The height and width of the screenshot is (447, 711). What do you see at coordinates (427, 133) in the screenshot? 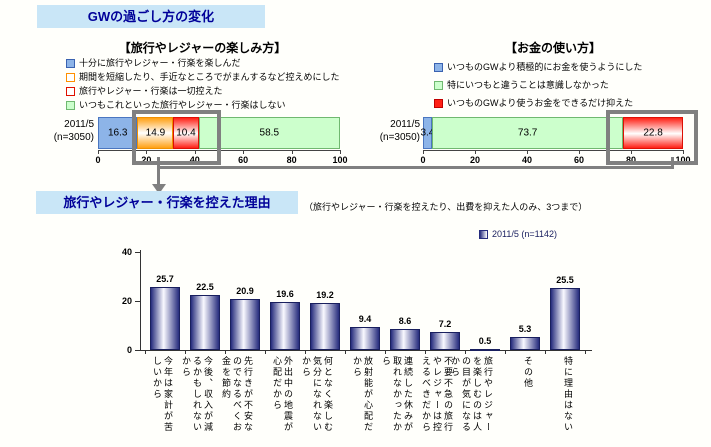
I see `bar-segment: 3.4` at bounding box center [427, 133].